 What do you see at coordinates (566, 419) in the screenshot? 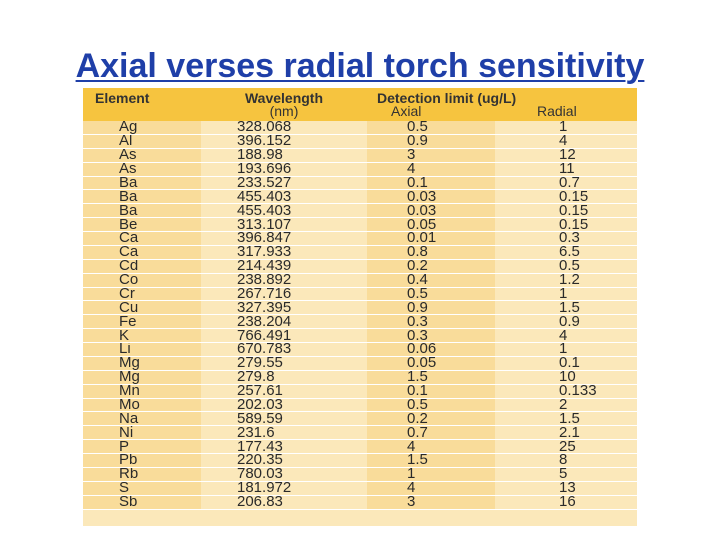
I see `radial-limit-cell: 1.5` at bounding box center [566, 419].